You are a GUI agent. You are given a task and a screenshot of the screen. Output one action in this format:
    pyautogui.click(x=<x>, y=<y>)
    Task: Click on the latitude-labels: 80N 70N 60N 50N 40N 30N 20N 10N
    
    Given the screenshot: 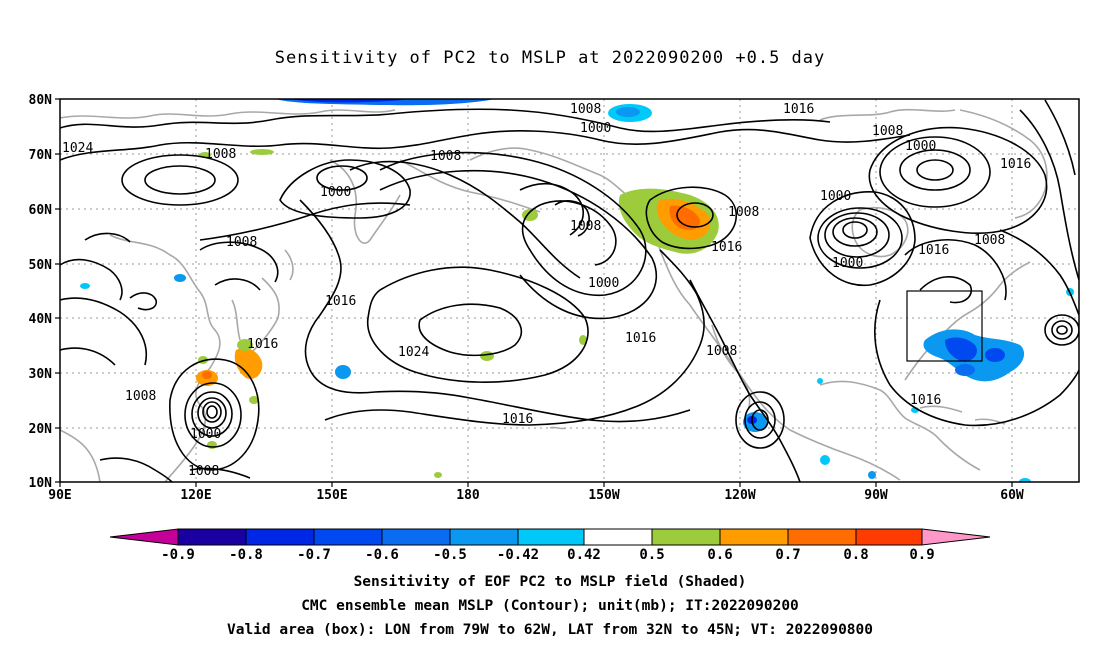 What is the action you would take?
    pyautogui.click(x=41, y=292)
    